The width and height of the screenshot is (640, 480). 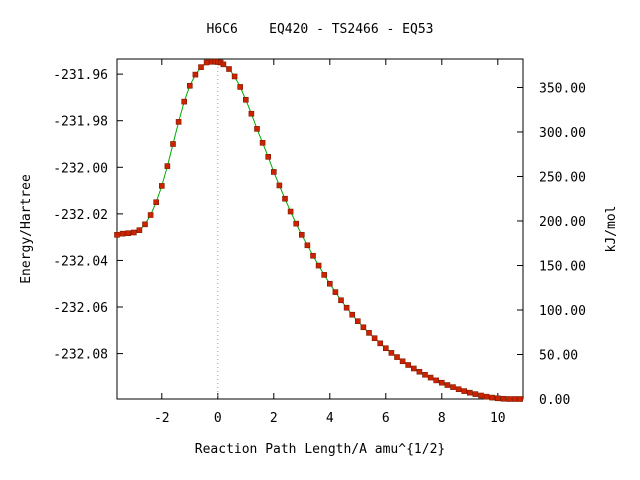 I want to click on x-tick-label: 8, so click(x=442, y=418).